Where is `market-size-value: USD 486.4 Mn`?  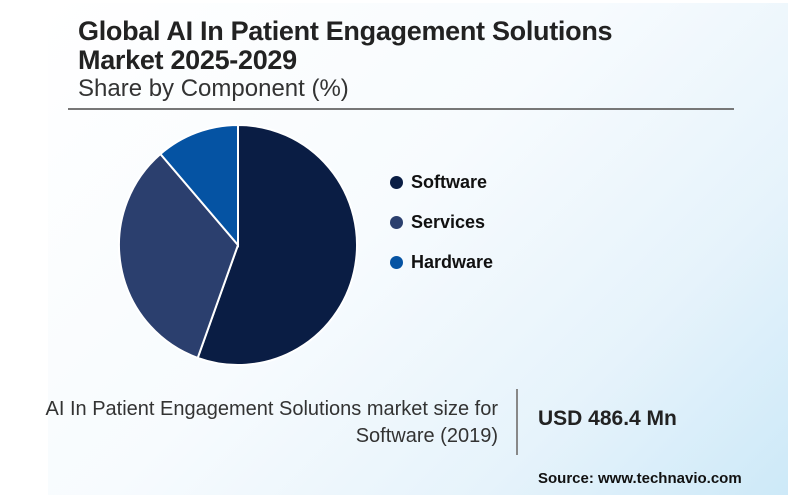 market-size-value: USD 486.4 Mn is located at coordinates (607, 418).